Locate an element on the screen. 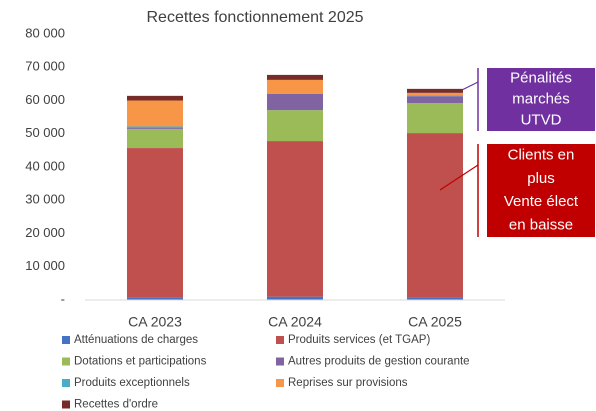 The height and width of the screenshot is (411, 596). annotation-text: UTVD is located at coordinates (541, 119).